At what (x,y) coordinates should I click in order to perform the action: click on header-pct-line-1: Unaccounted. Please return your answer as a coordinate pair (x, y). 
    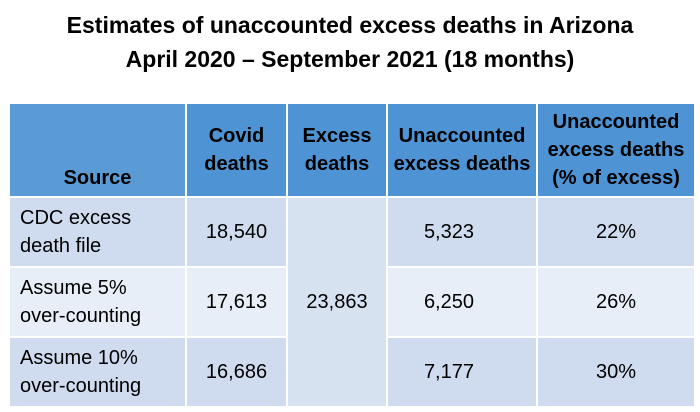
    Looking at the image, I should click on (616, 122).